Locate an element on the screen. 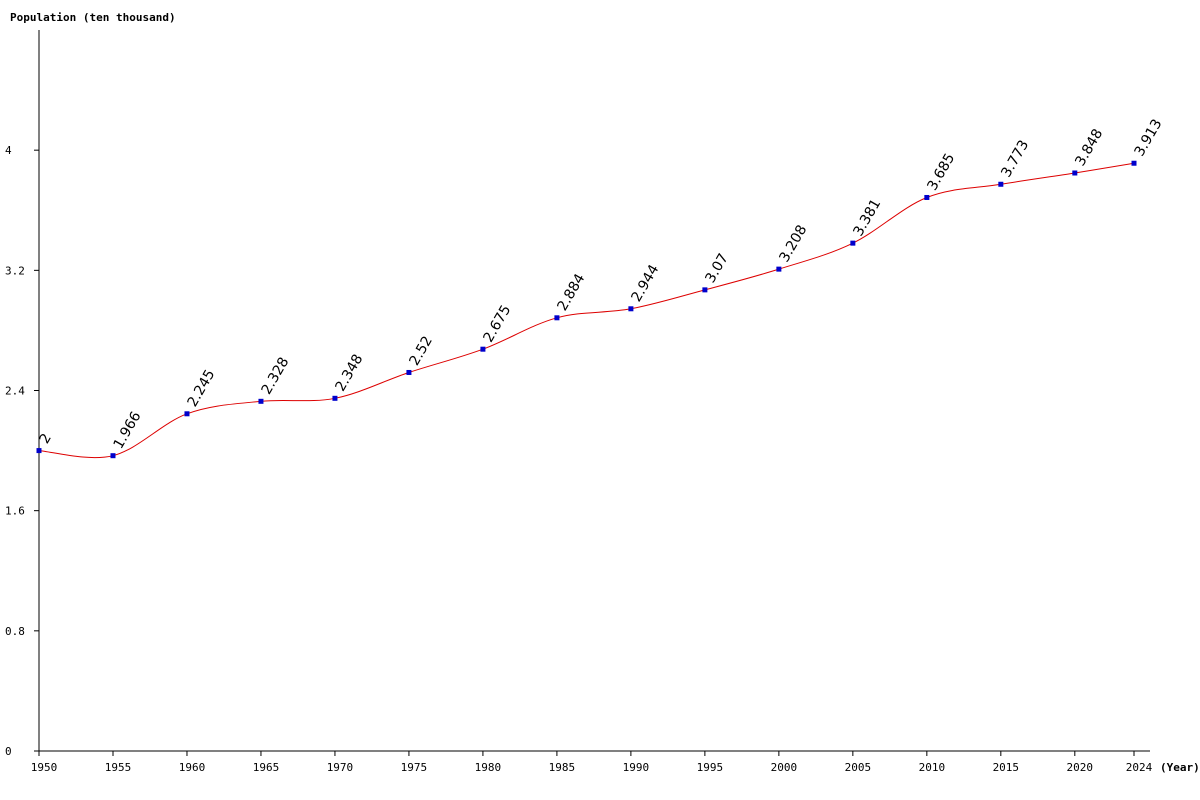 Image resolution: width=1200 pixels, height=800 pixels. data-label: 2.348 is located at coordinates (350, 373).